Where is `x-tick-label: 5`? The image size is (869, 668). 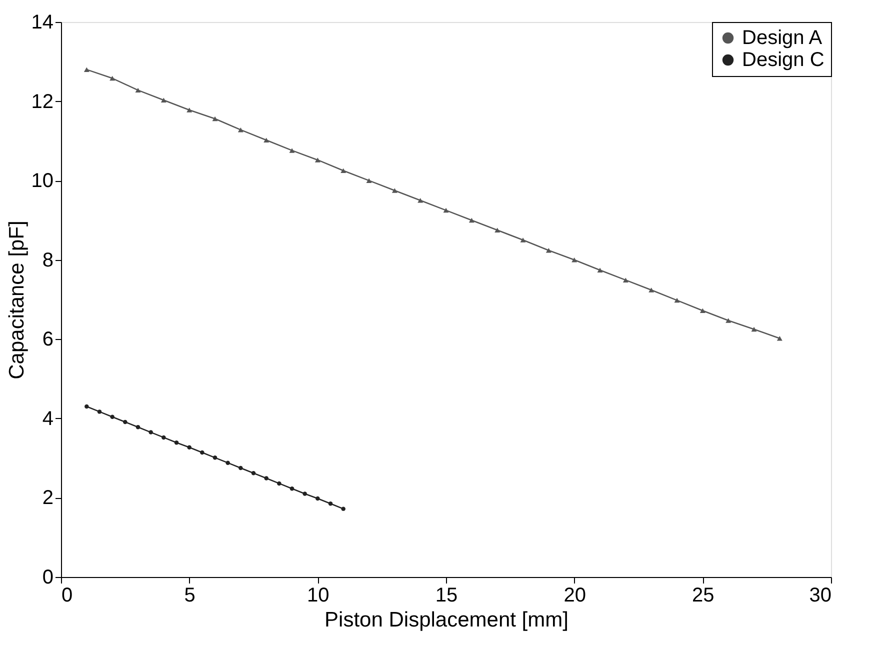 x-tick-label: 5 is located at coordinates (190, 595).